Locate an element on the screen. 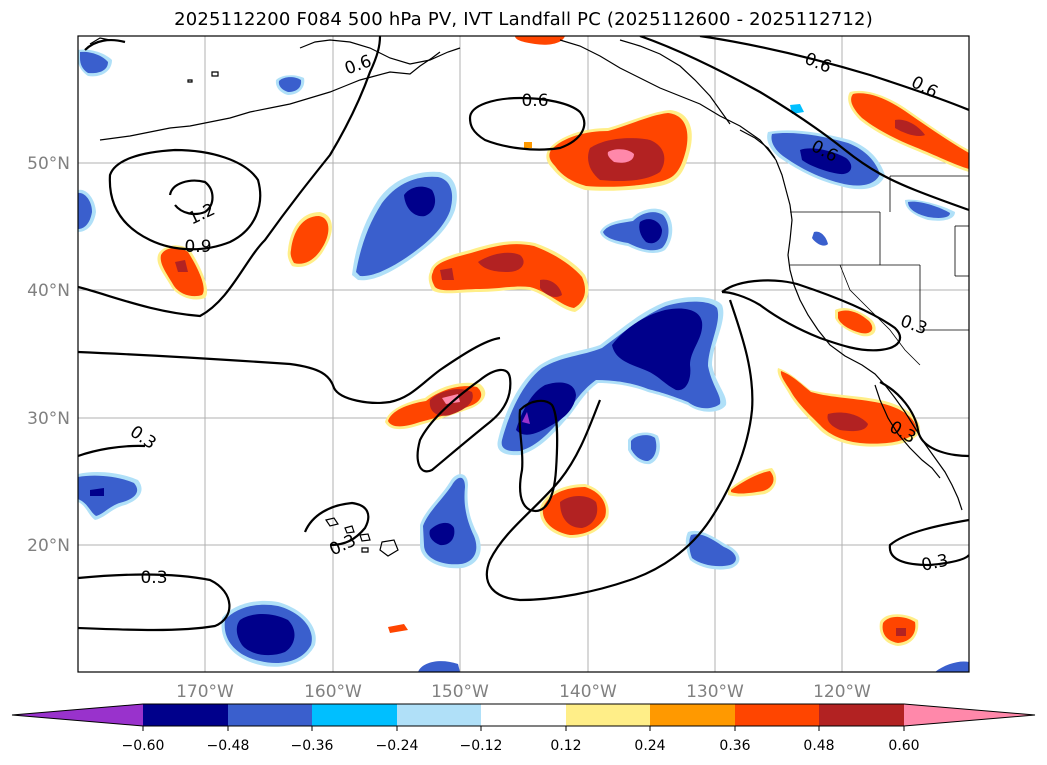 The width and height of the screenshot is (1047, 765). lon-label-120w: 120°W is located at coordinates (842, 692).